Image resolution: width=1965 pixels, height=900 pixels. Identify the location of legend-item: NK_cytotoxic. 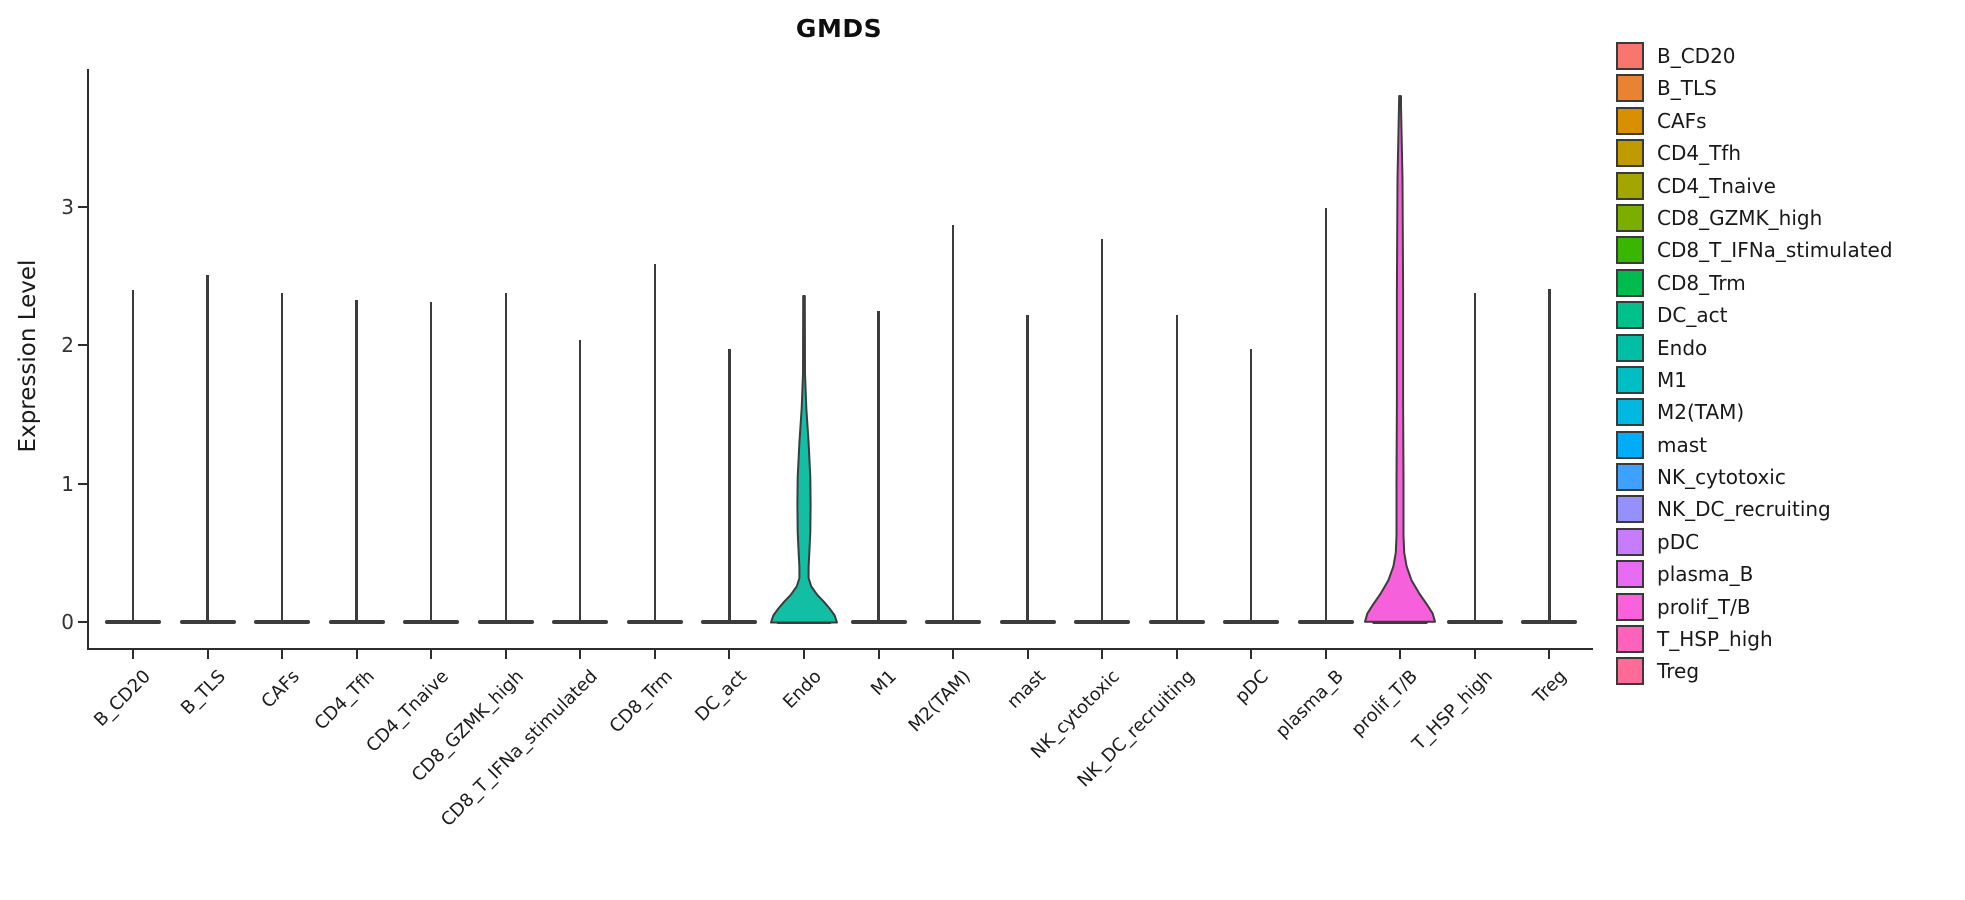
(1754, 477).